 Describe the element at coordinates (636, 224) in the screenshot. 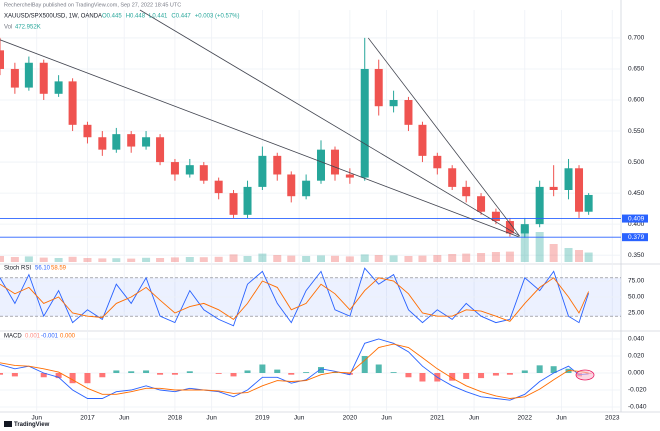

I see `y-tick-label: 0.400` at that location.